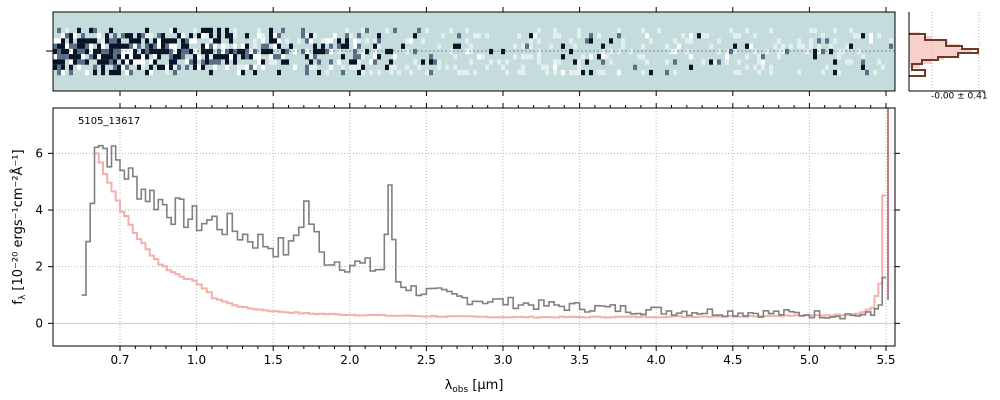 The width and height of the screenshot is (1000, 400). What do you see at coordinates (119, 360) in the screenshot?
I see `x-tick-label: 0.7` at bounding box center [119, 360].